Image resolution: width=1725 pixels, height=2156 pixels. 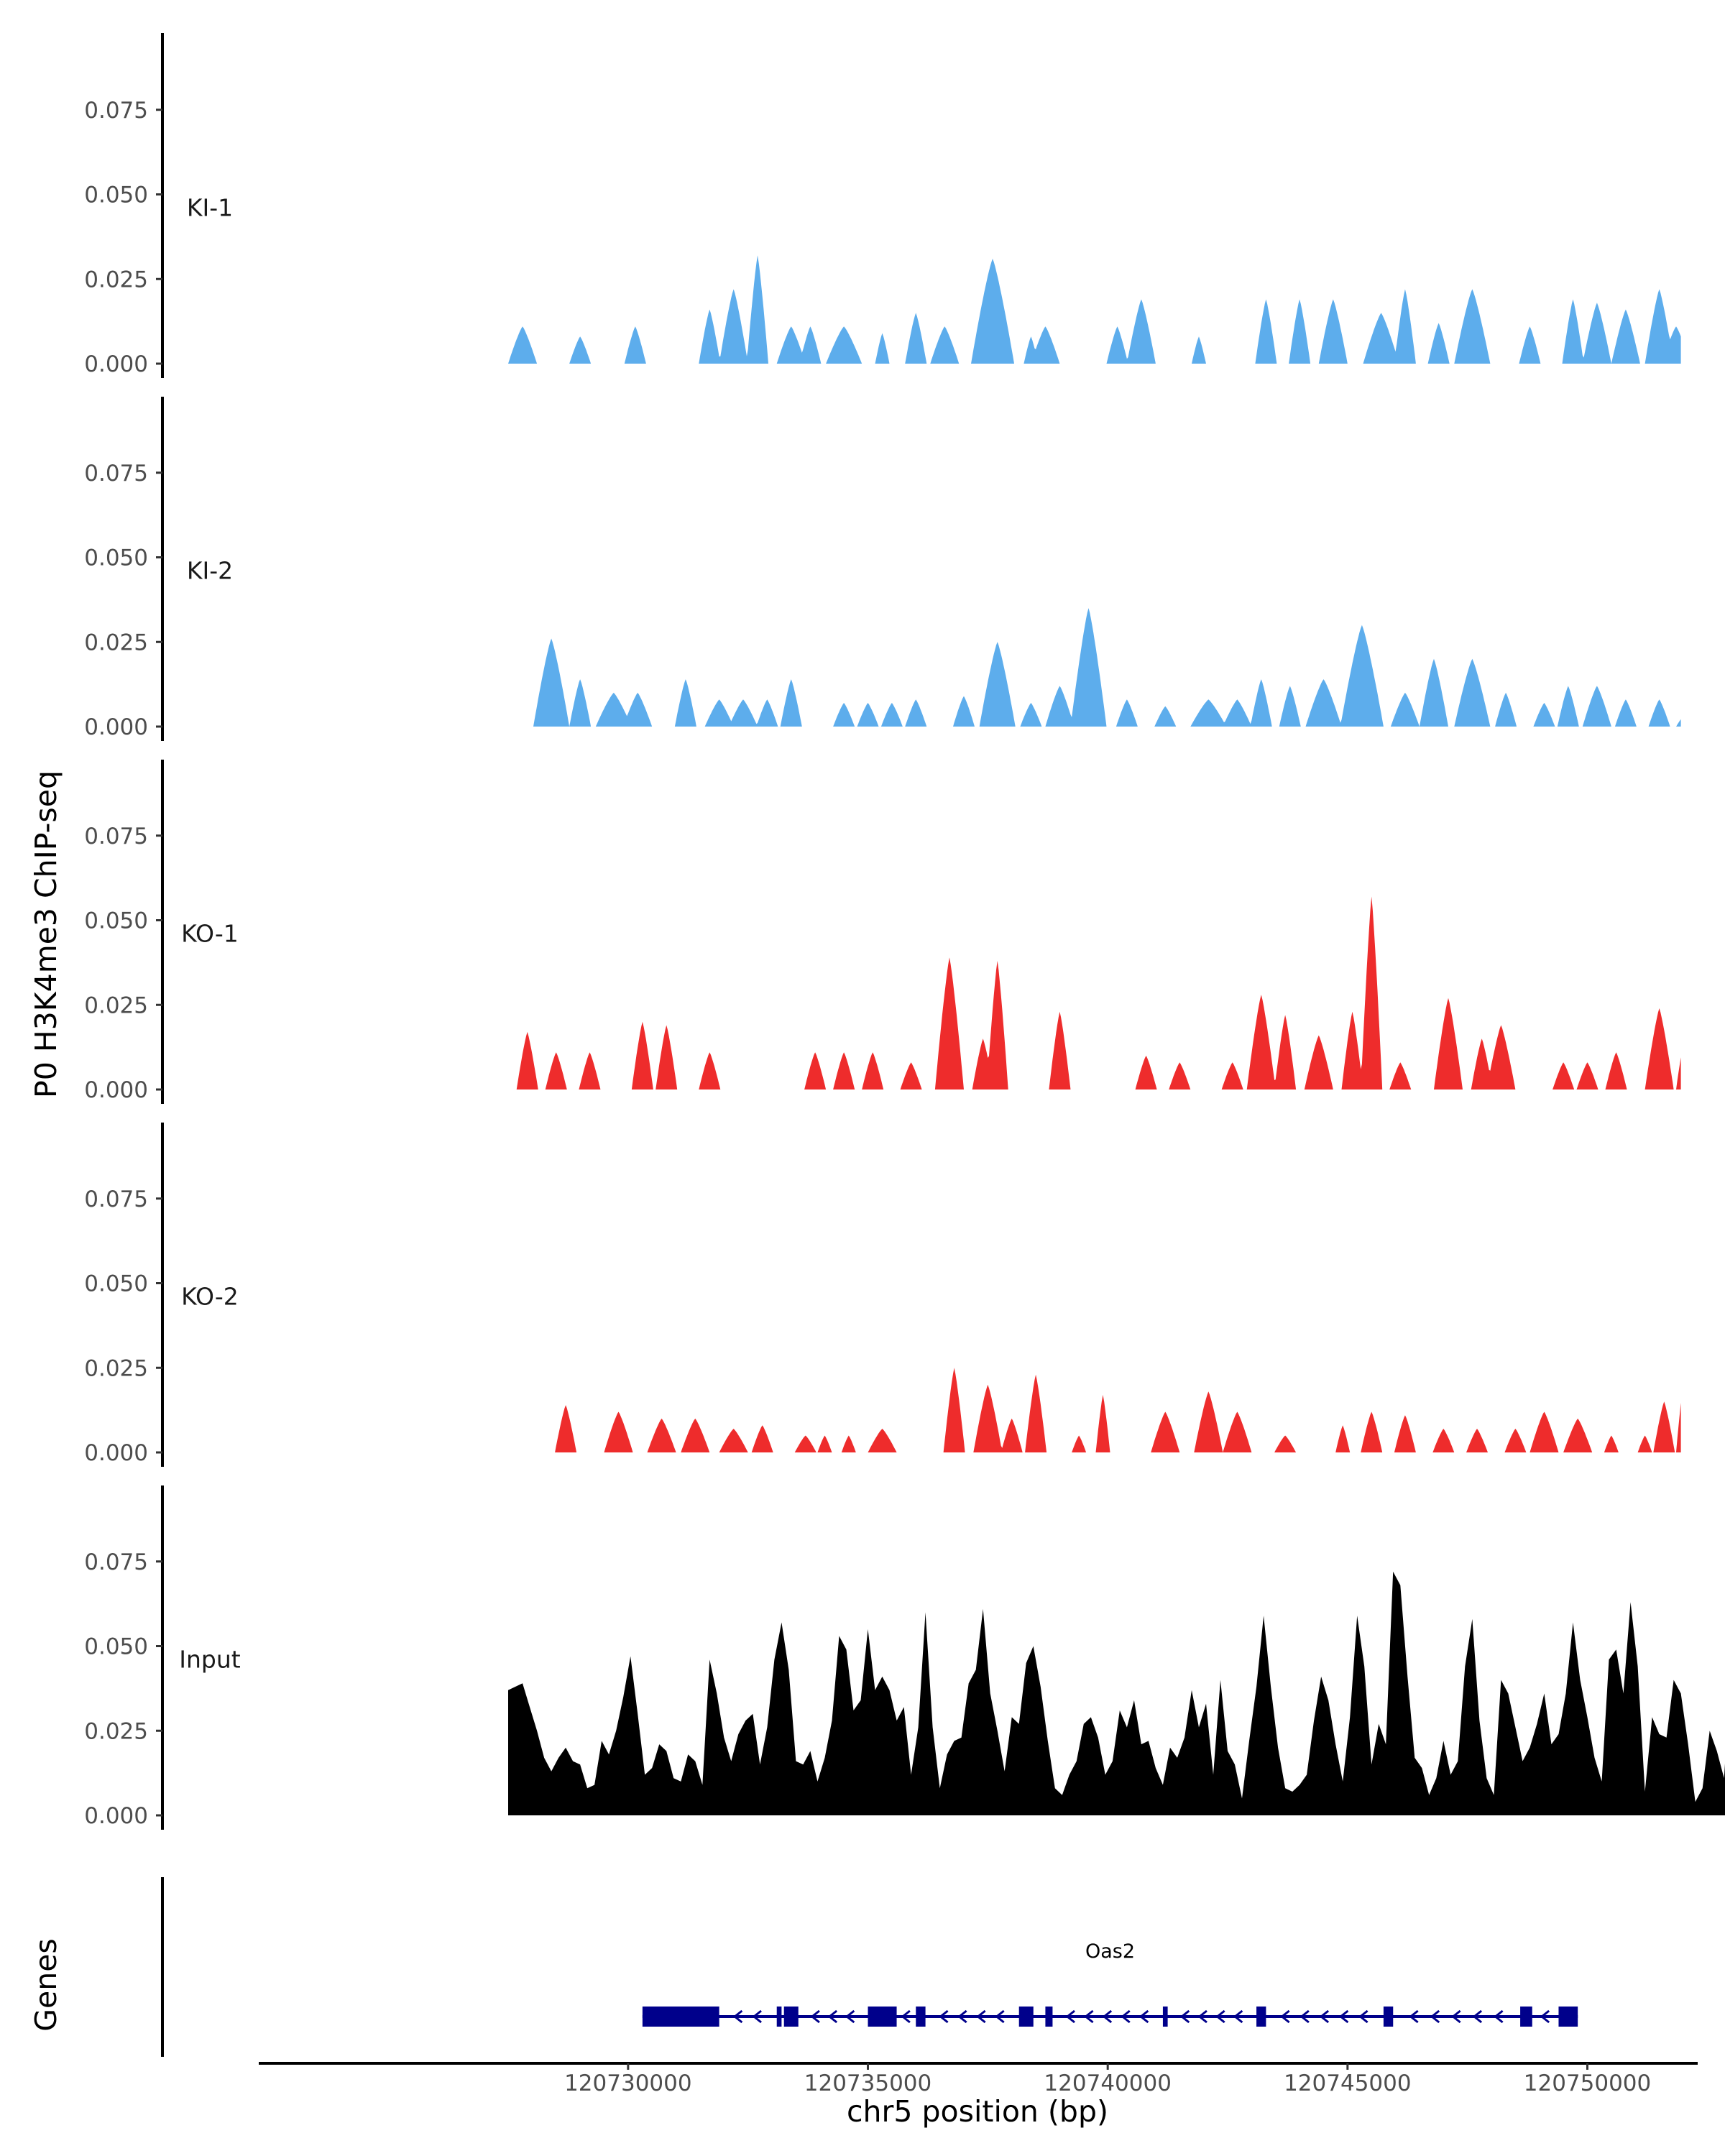 I want to click on track-panel-ki-2: 0.000 0.025 0.050 0.075 KI-2, so click(x=882, y=569).